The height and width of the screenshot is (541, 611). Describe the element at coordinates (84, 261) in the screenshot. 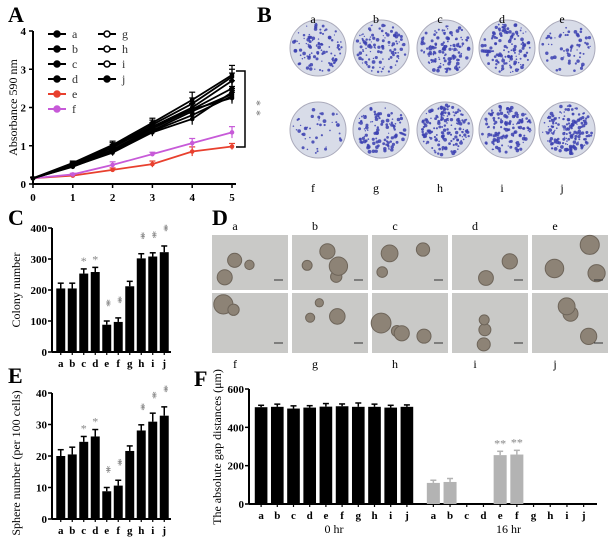

I see `significance-stars: *` at that location.